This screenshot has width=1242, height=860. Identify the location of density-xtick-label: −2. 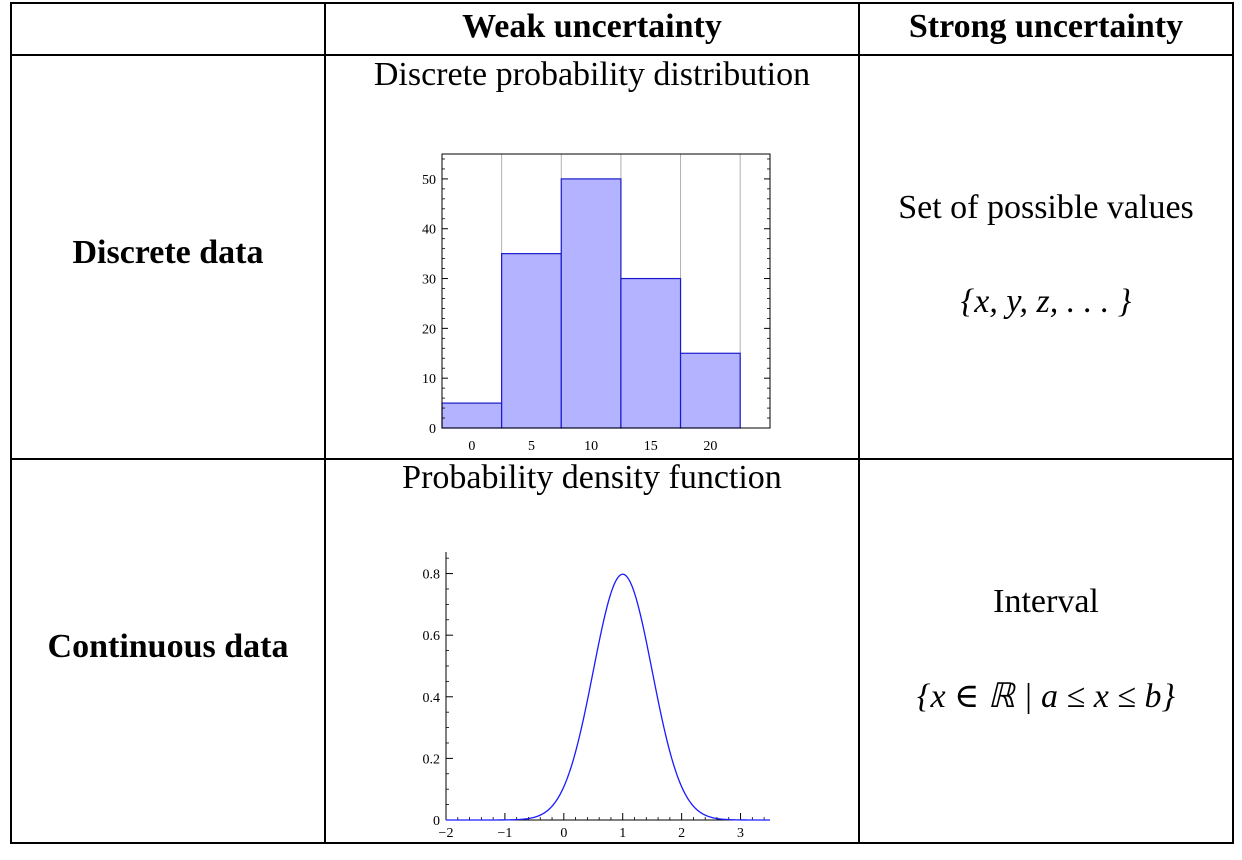
(446, 833).